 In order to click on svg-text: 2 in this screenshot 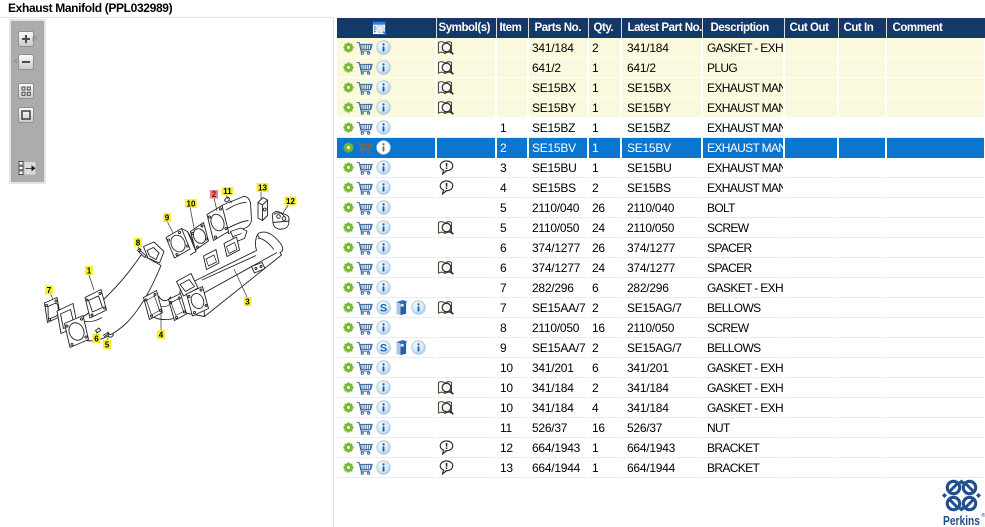, I will do `click(214, 194)`.